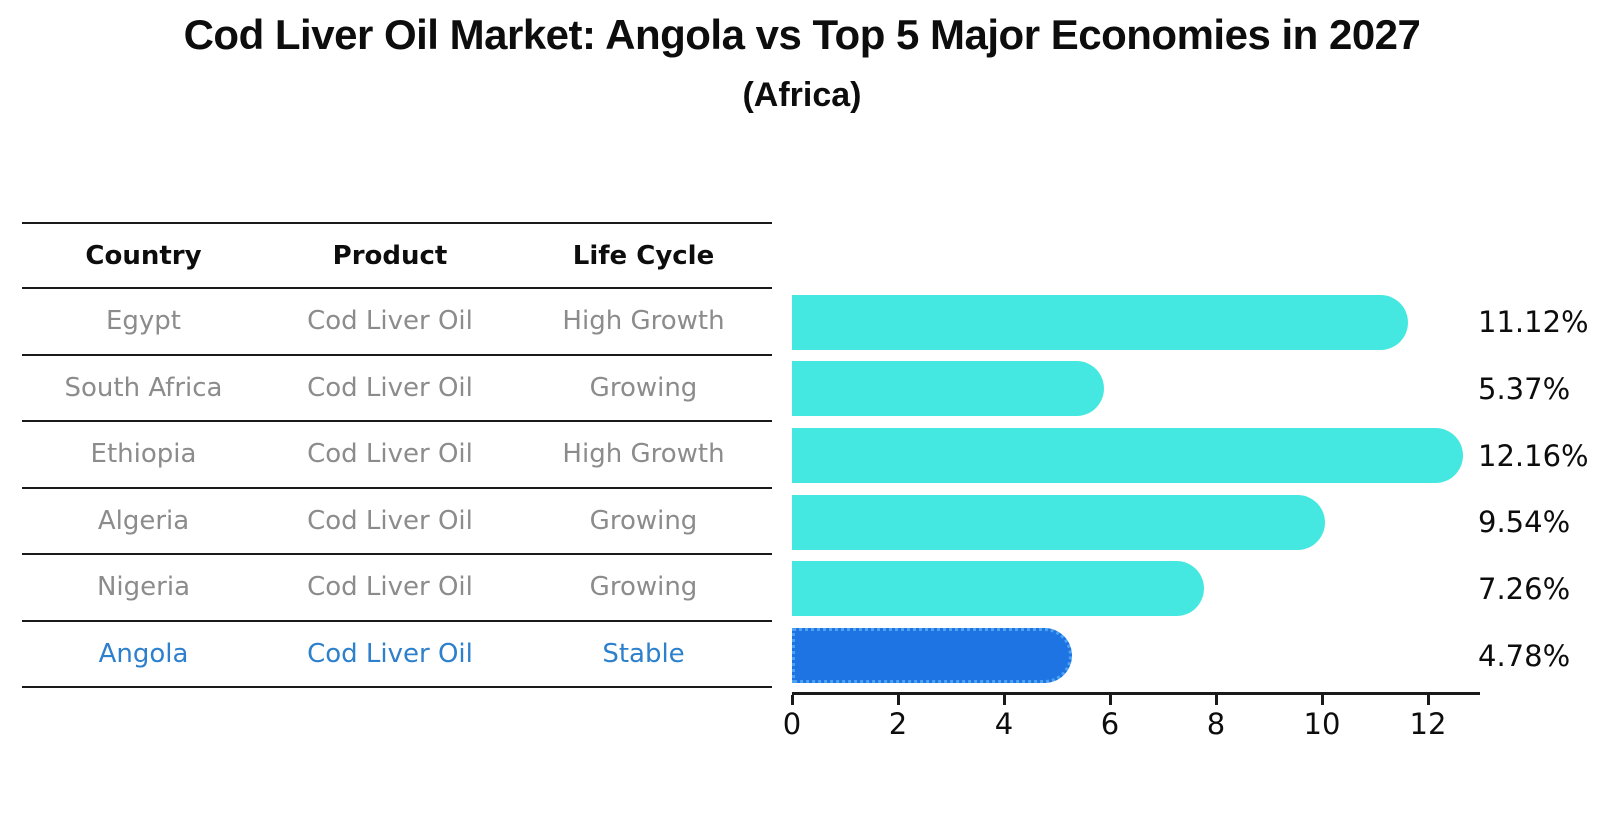 The image size is (1604, 823). I want to click on column-header-country: Country, so click(143, 255).